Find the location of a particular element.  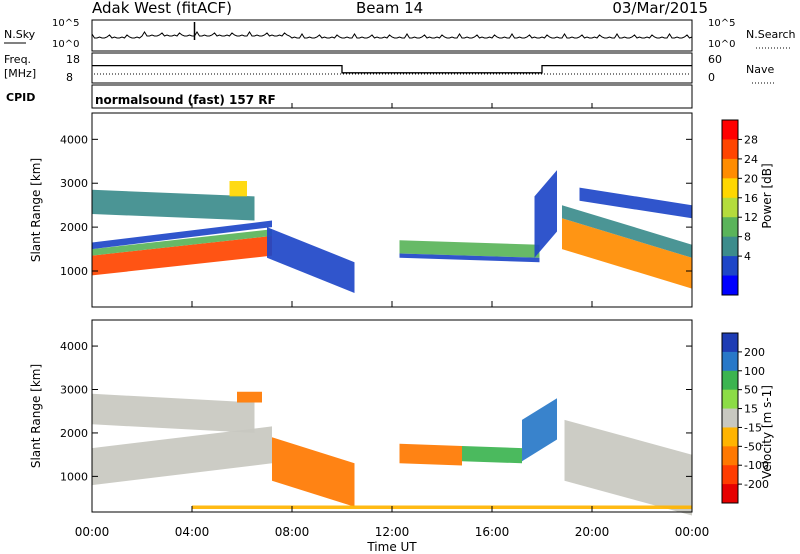

freq-frame is located at coordinates (392, 68).